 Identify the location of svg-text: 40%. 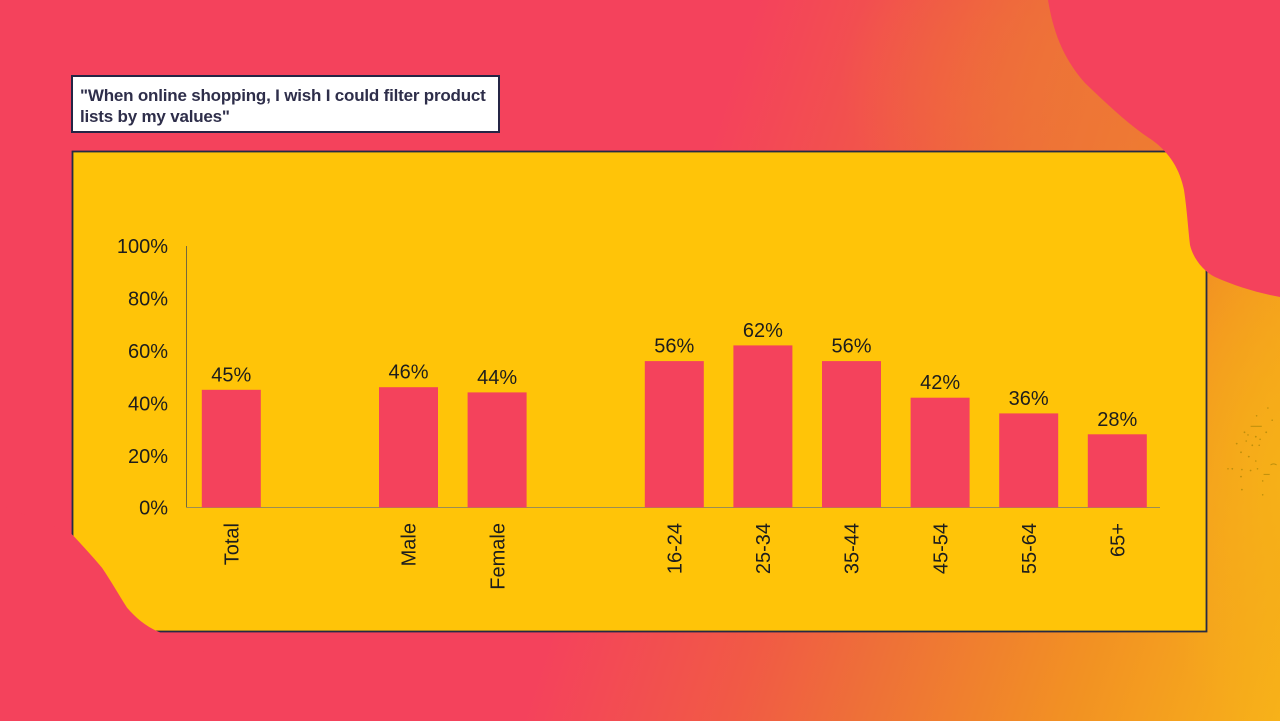
(148, 405).